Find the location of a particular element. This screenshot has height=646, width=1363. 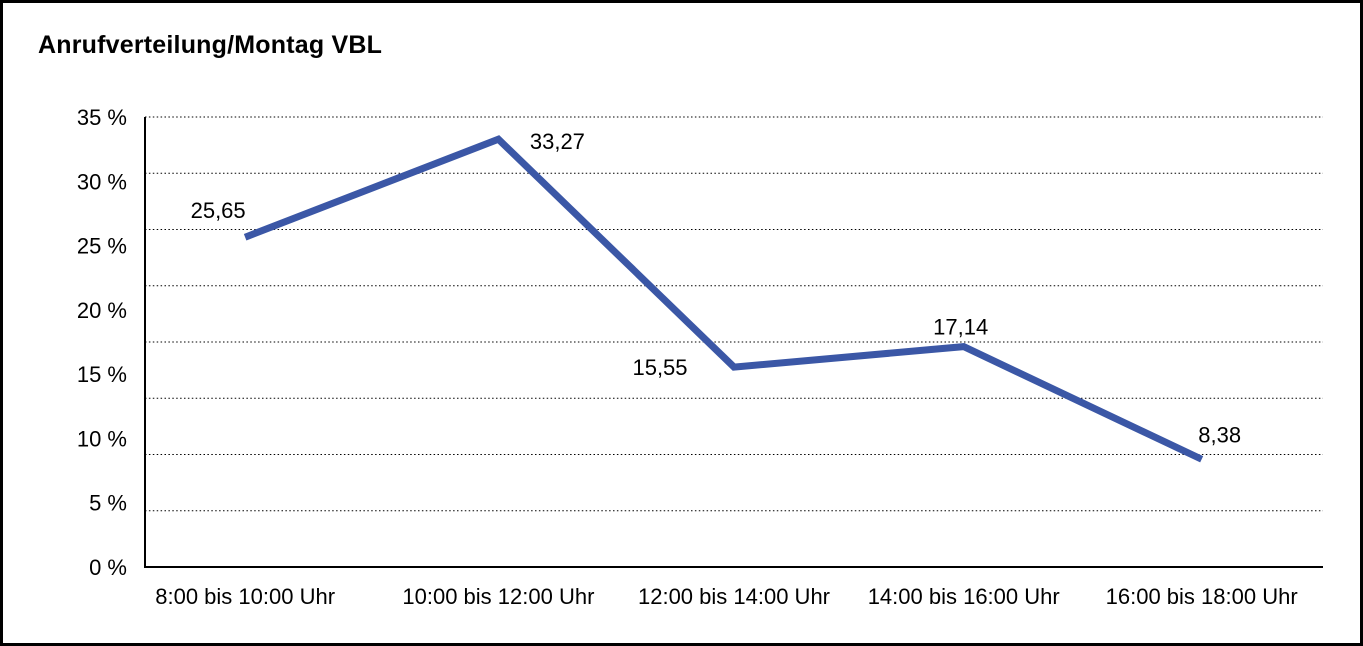

y-axis-tick-label: 30 % is located at coordinates (102, 181).